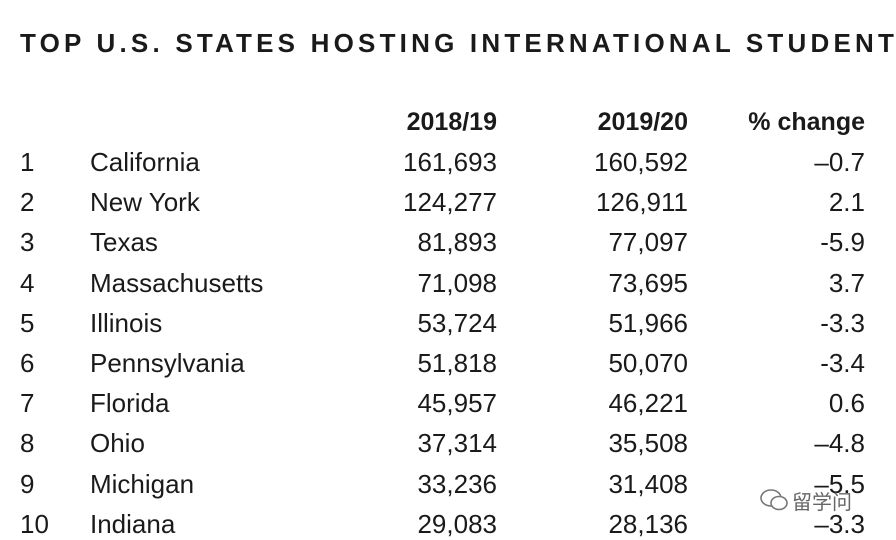 This screenshot has height=540, width=896. I want to click on rank: 3, so click(27, 242).